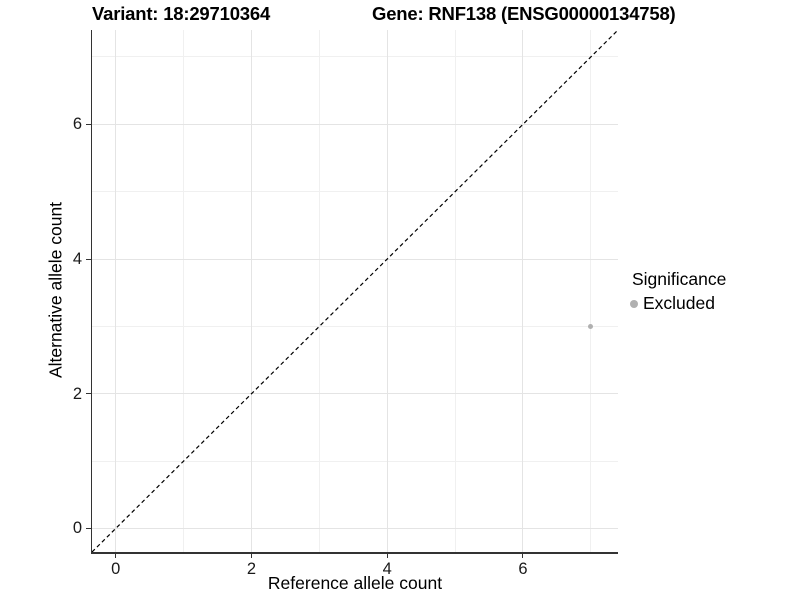 The height and width of the screenshot is (600, 800). Describe the element at coordinates (91, 292) in the screenshot. I see `y-axis-line` at that location.